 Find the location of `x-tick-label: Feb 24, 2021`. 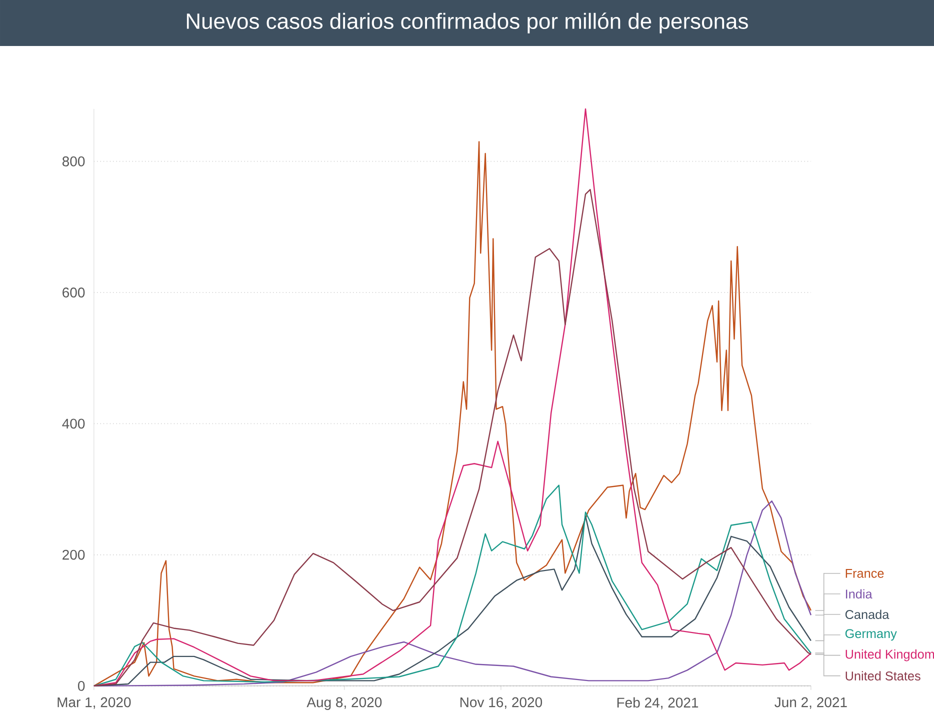

x-tick-label: Feb 24, 2021 is located at coordinates (657, 703).